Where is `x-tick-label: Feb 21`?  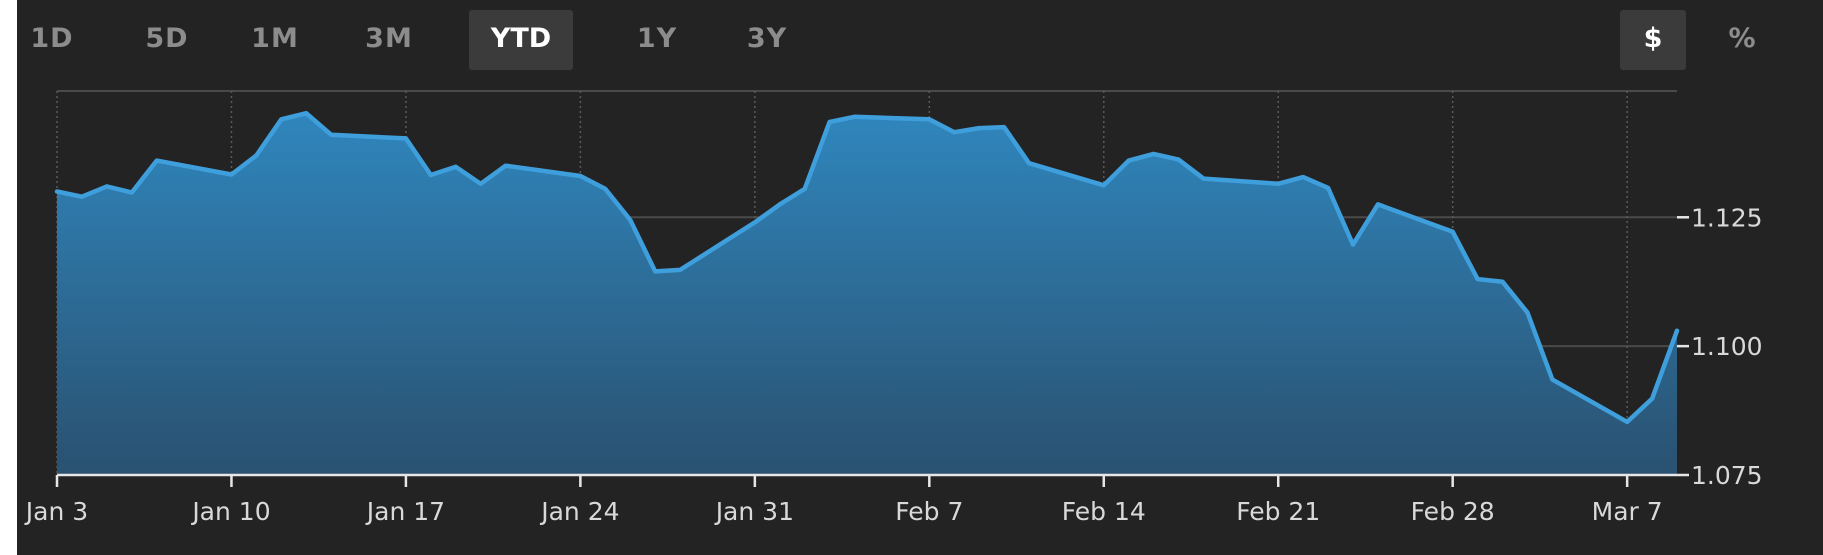 x-tick-label: Feb 21 is located at coordinates (1278, 511).